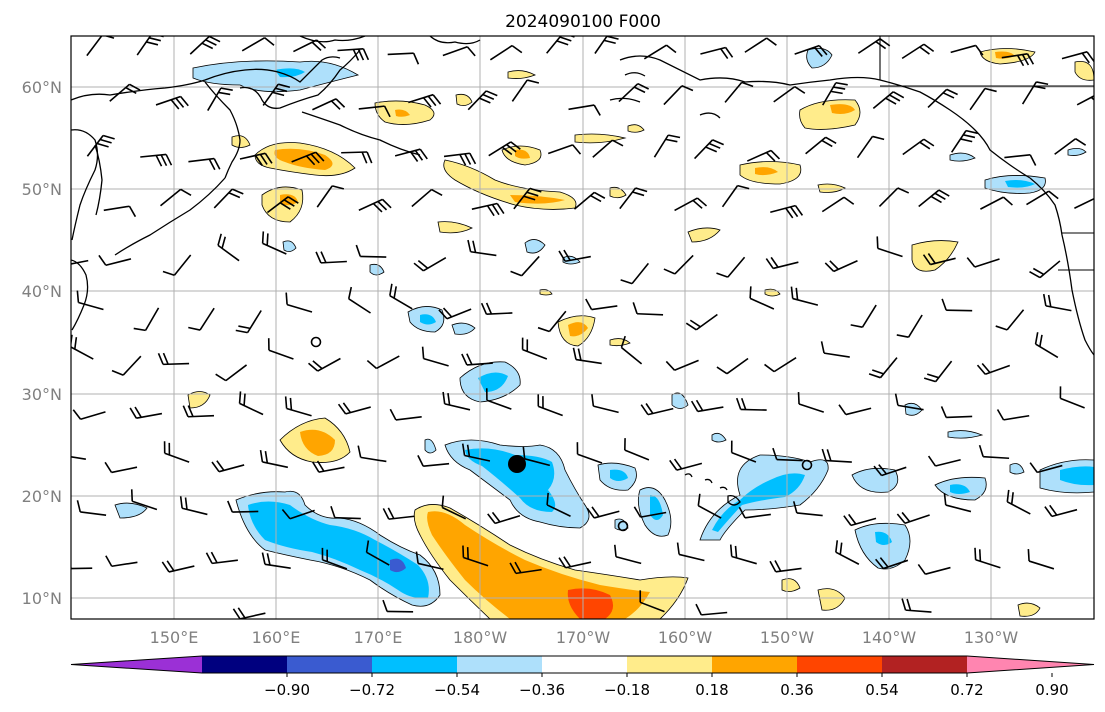  I want to click on shade-pos-f-core, so click(766, 171).